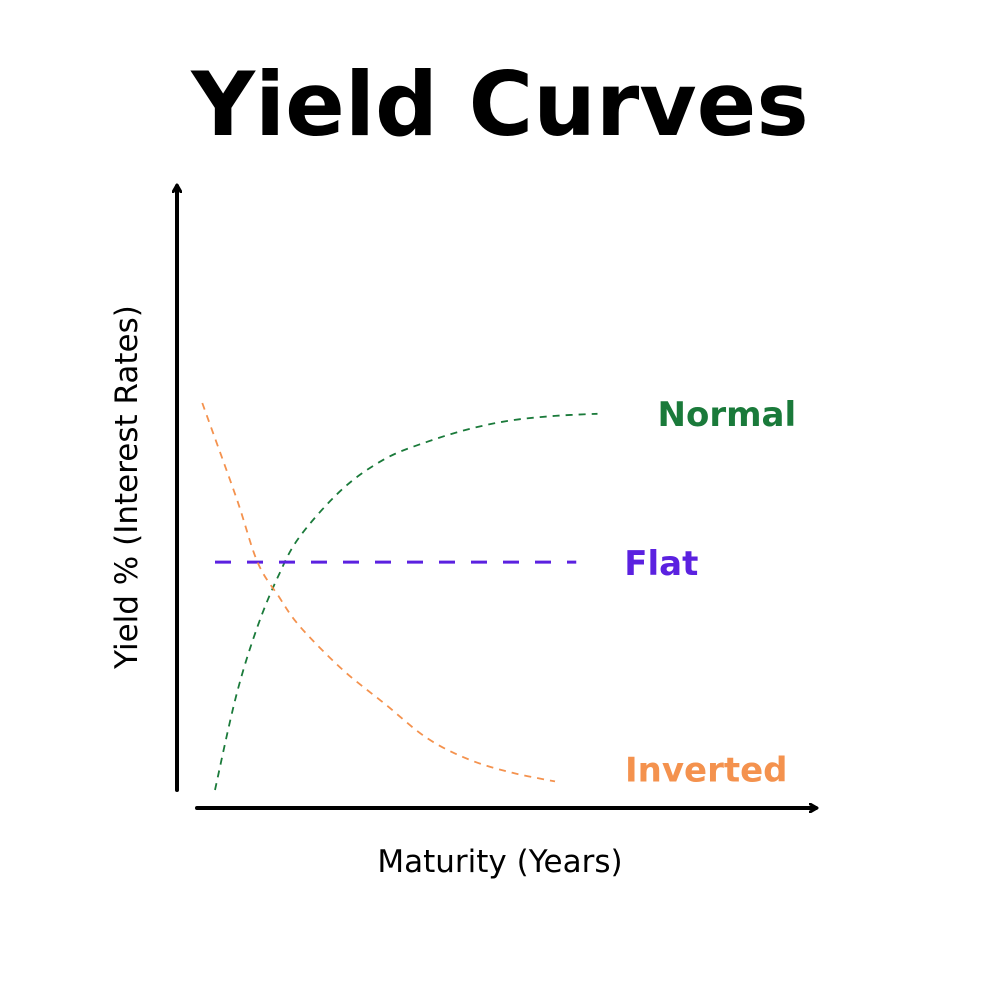 The image size is (1000, 1000). What do you see at coordinates (378, 592) in the screenshot?
I see `series-line-inverted` at bounding box center [378, 592].